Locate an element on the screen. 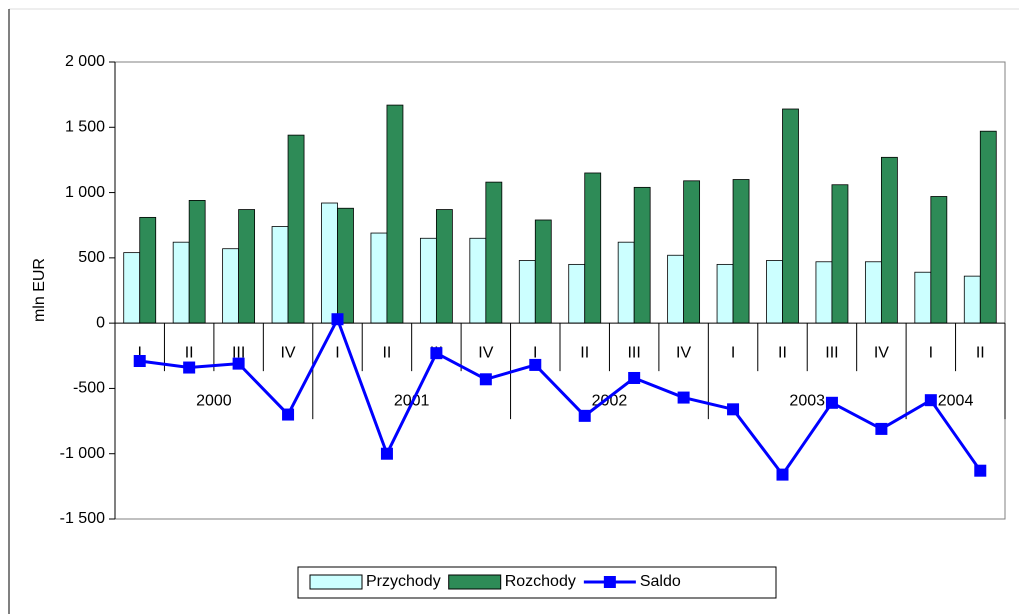 This screenshot has width=1019, height=614. legend-label: Przychody is located at coordinates (403, 581).